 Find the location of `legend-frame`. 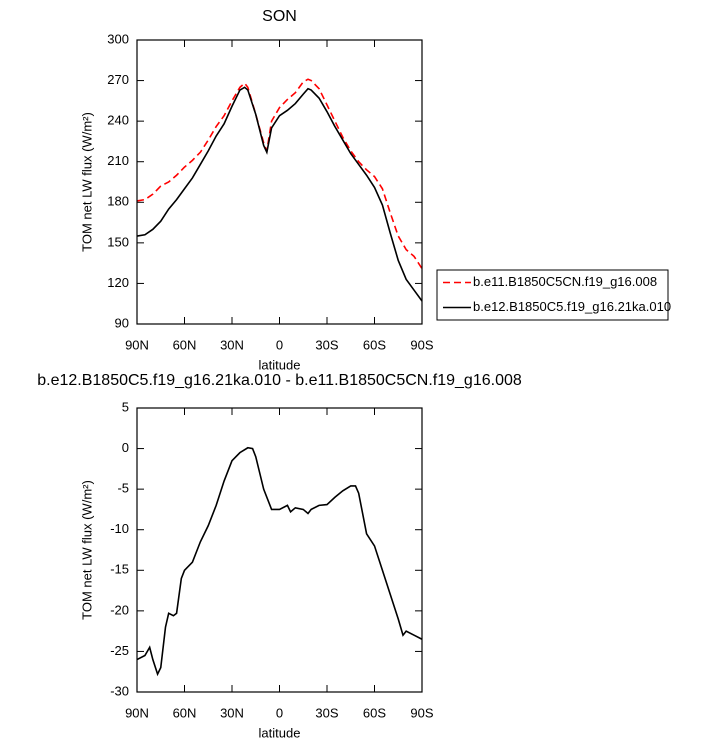

legend-frame is located at coordinates (552, 295).